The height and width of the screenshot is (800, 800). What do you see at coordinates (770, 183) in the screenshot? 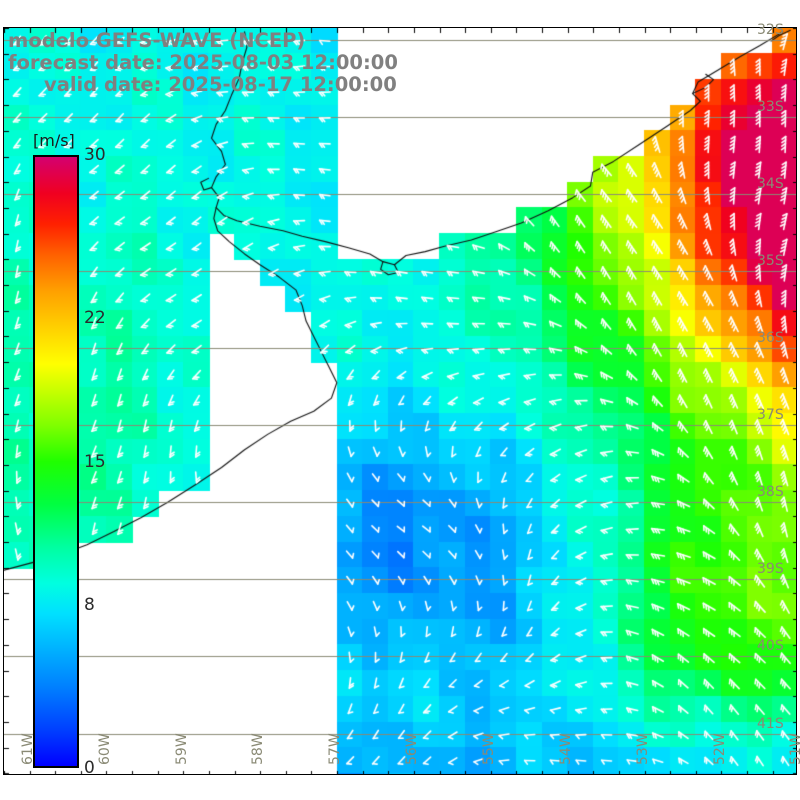
I see `latitude-label-34S: 34S` at bounding box center [770, 183].